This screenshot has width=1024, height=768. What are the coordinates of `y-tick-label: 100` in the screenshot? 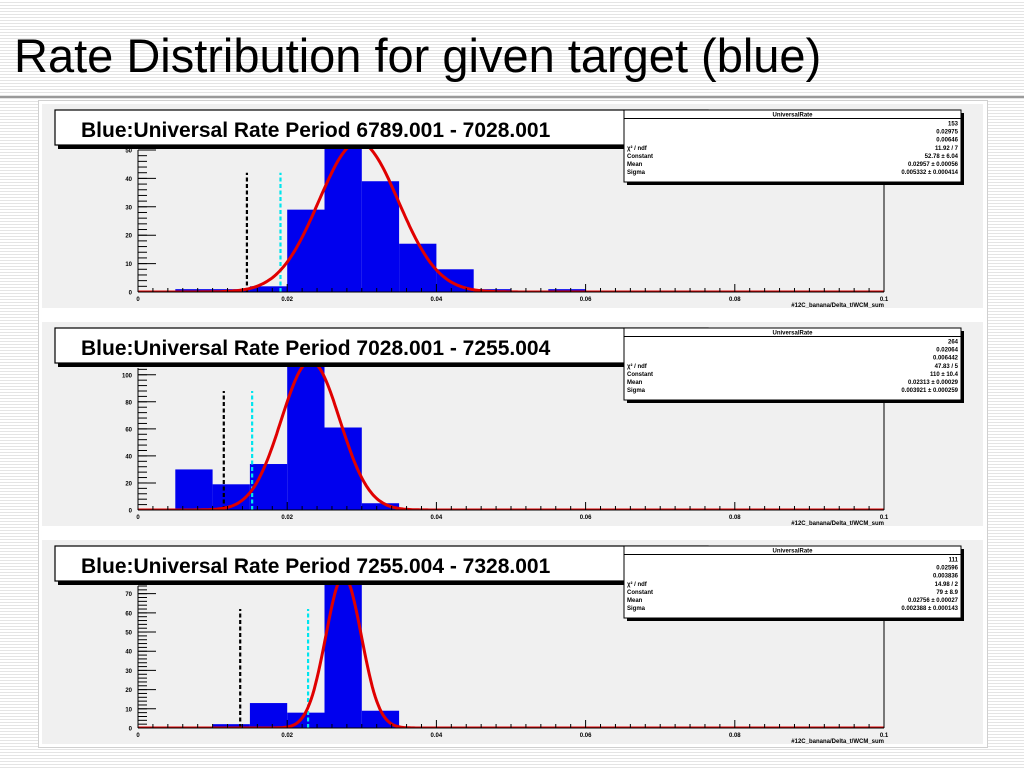 It's located at (127, 376).